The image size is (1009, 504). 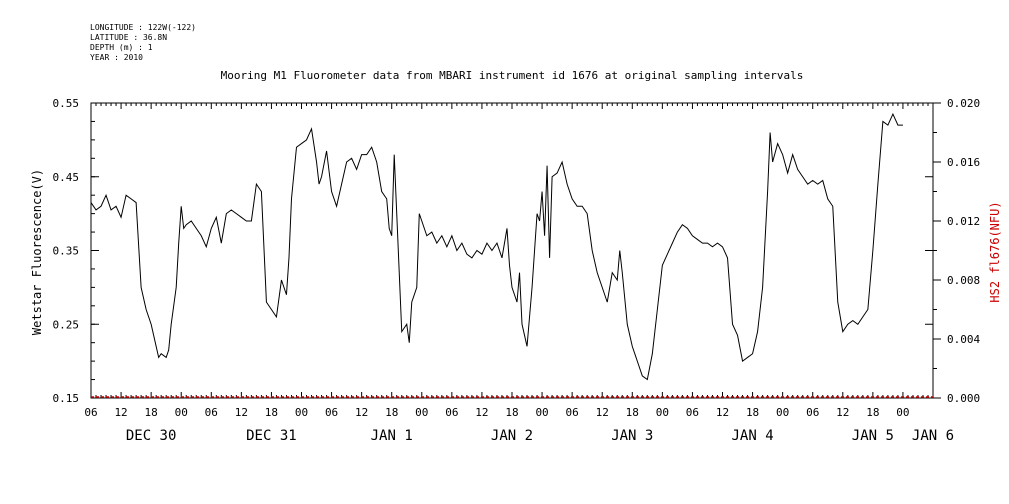 I want to click on x-day-label: JAN 3, so click(x=632, y=436).